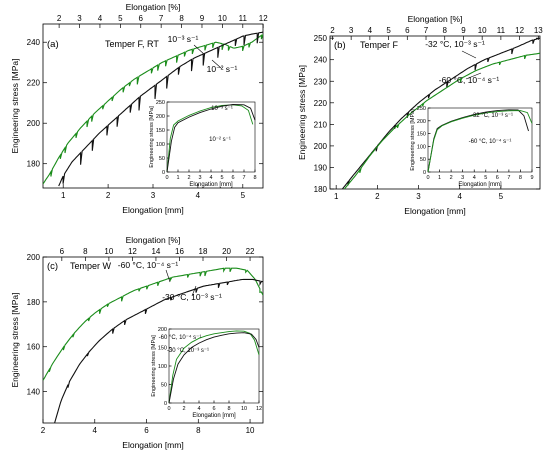 This screenshot has width=550, height=451. Describe the element at coordinates (259, 409) in the screenshot. I see `inset-x-tick-label: 12` at that location.